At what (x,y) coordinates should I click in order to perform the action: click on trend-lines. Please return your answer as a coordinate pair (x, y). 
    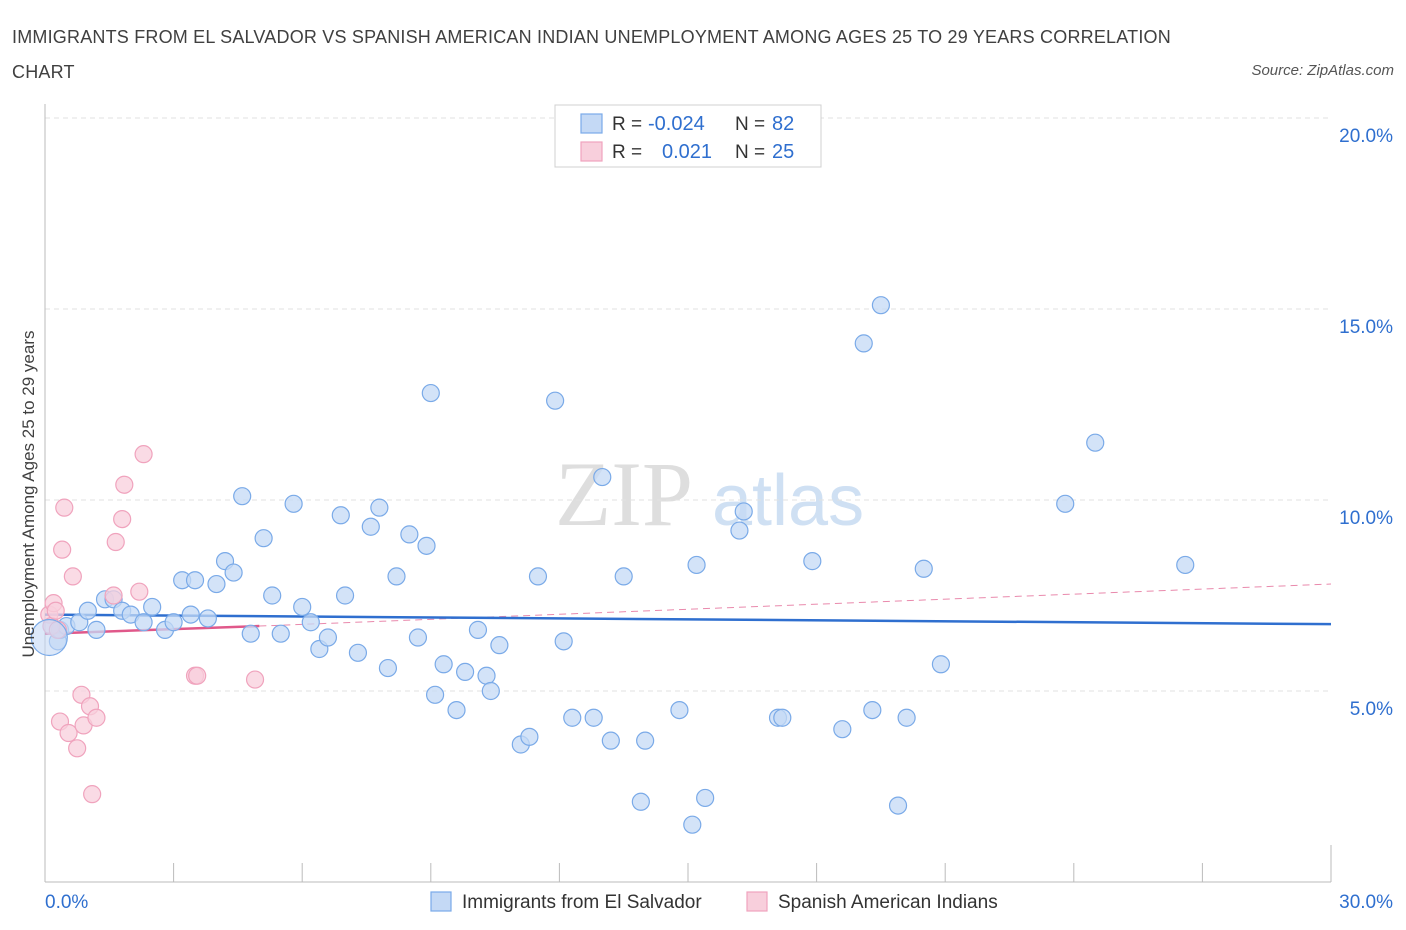
    Looking at the image, I should click on (688, 609).